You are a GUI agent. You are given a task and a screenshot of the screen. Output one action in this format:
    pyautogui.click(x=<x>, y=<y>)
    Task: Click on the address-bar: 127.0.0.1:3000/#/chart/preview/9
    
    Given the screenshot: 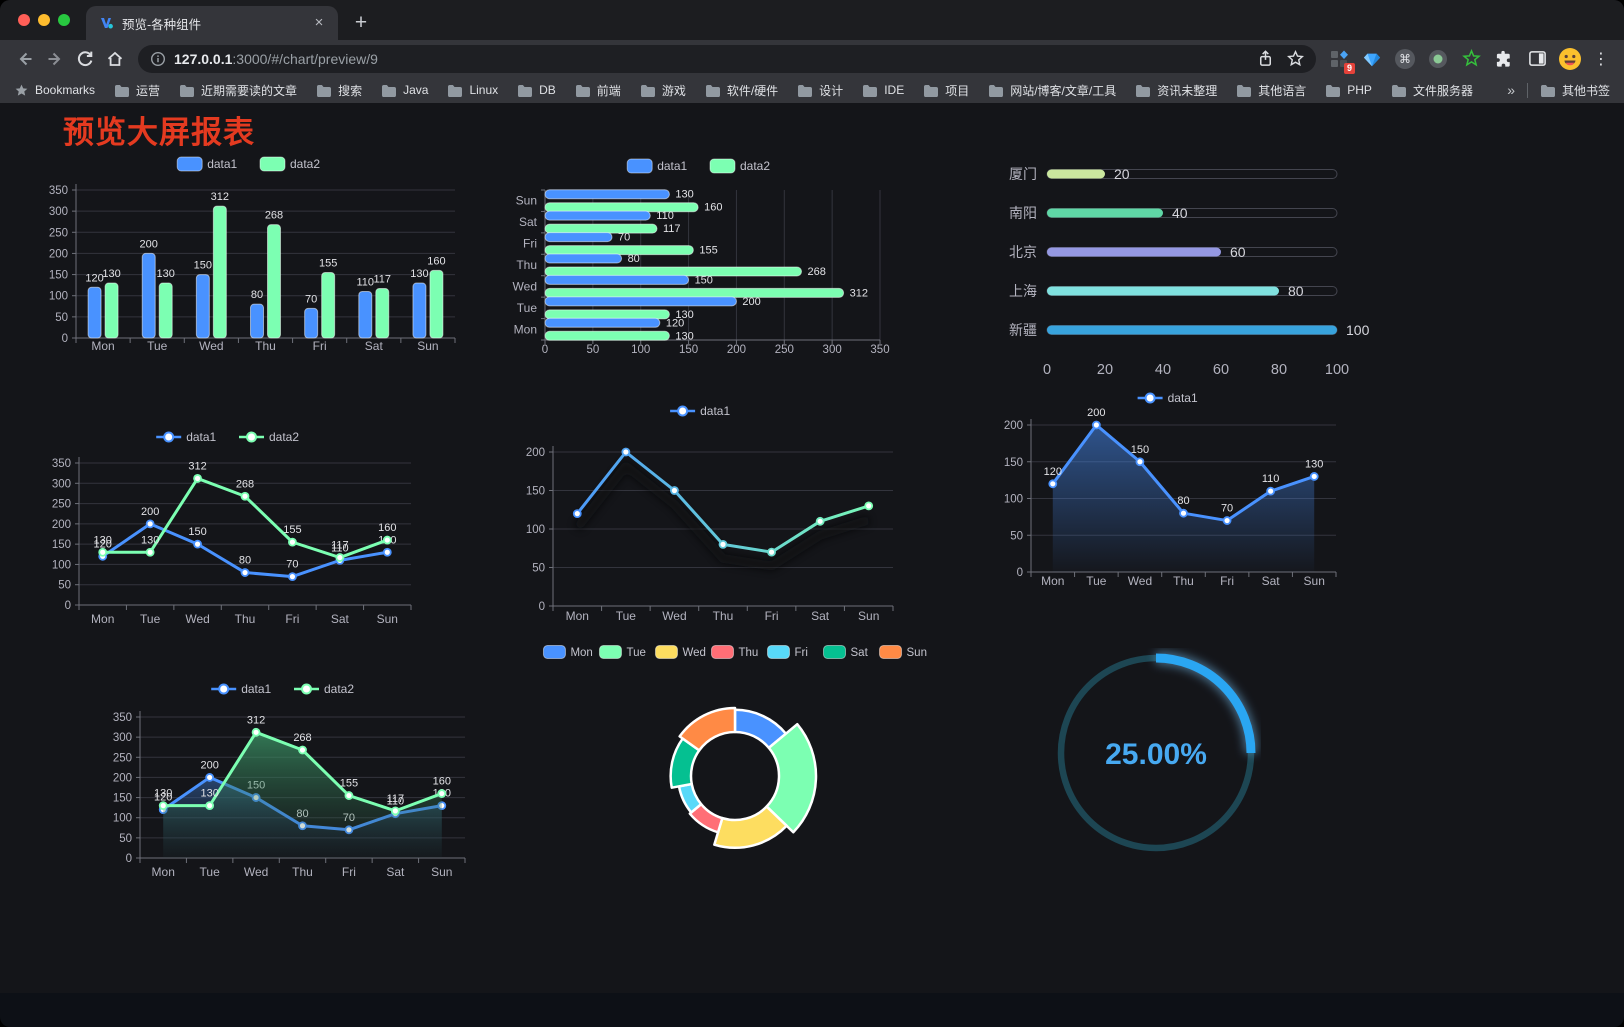 What is the action you would take?
    pyautogui.click(x=727, y=59)
    